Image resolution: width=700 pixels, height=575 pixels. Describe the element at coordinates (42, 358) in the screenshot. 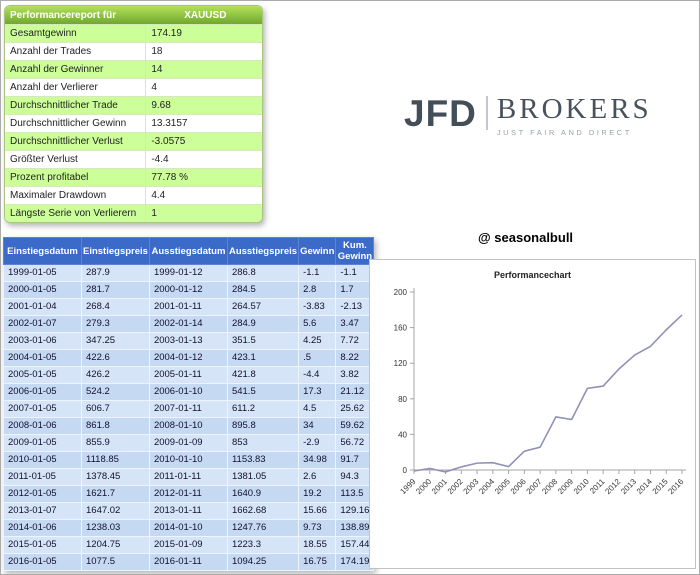

I see `trade-cell: 2004-01-05` at that location.